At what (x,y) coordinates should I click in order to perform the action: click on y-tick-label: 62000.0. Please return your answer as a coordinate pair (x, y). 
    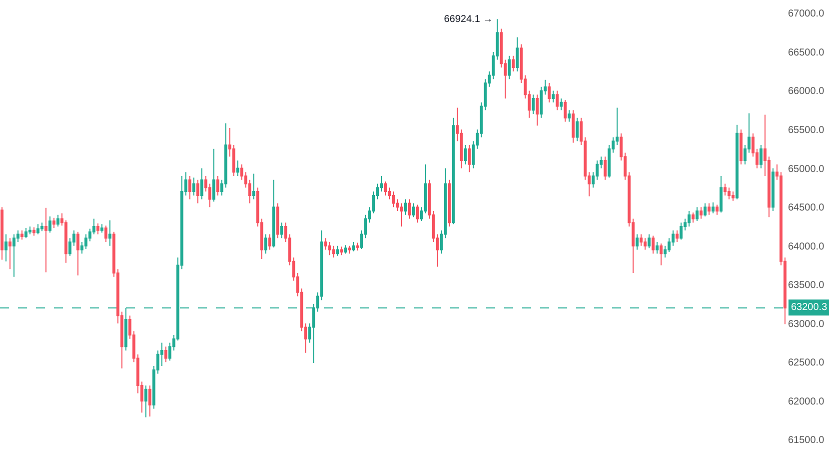
    Looking at the image, I should click on (806, 402).